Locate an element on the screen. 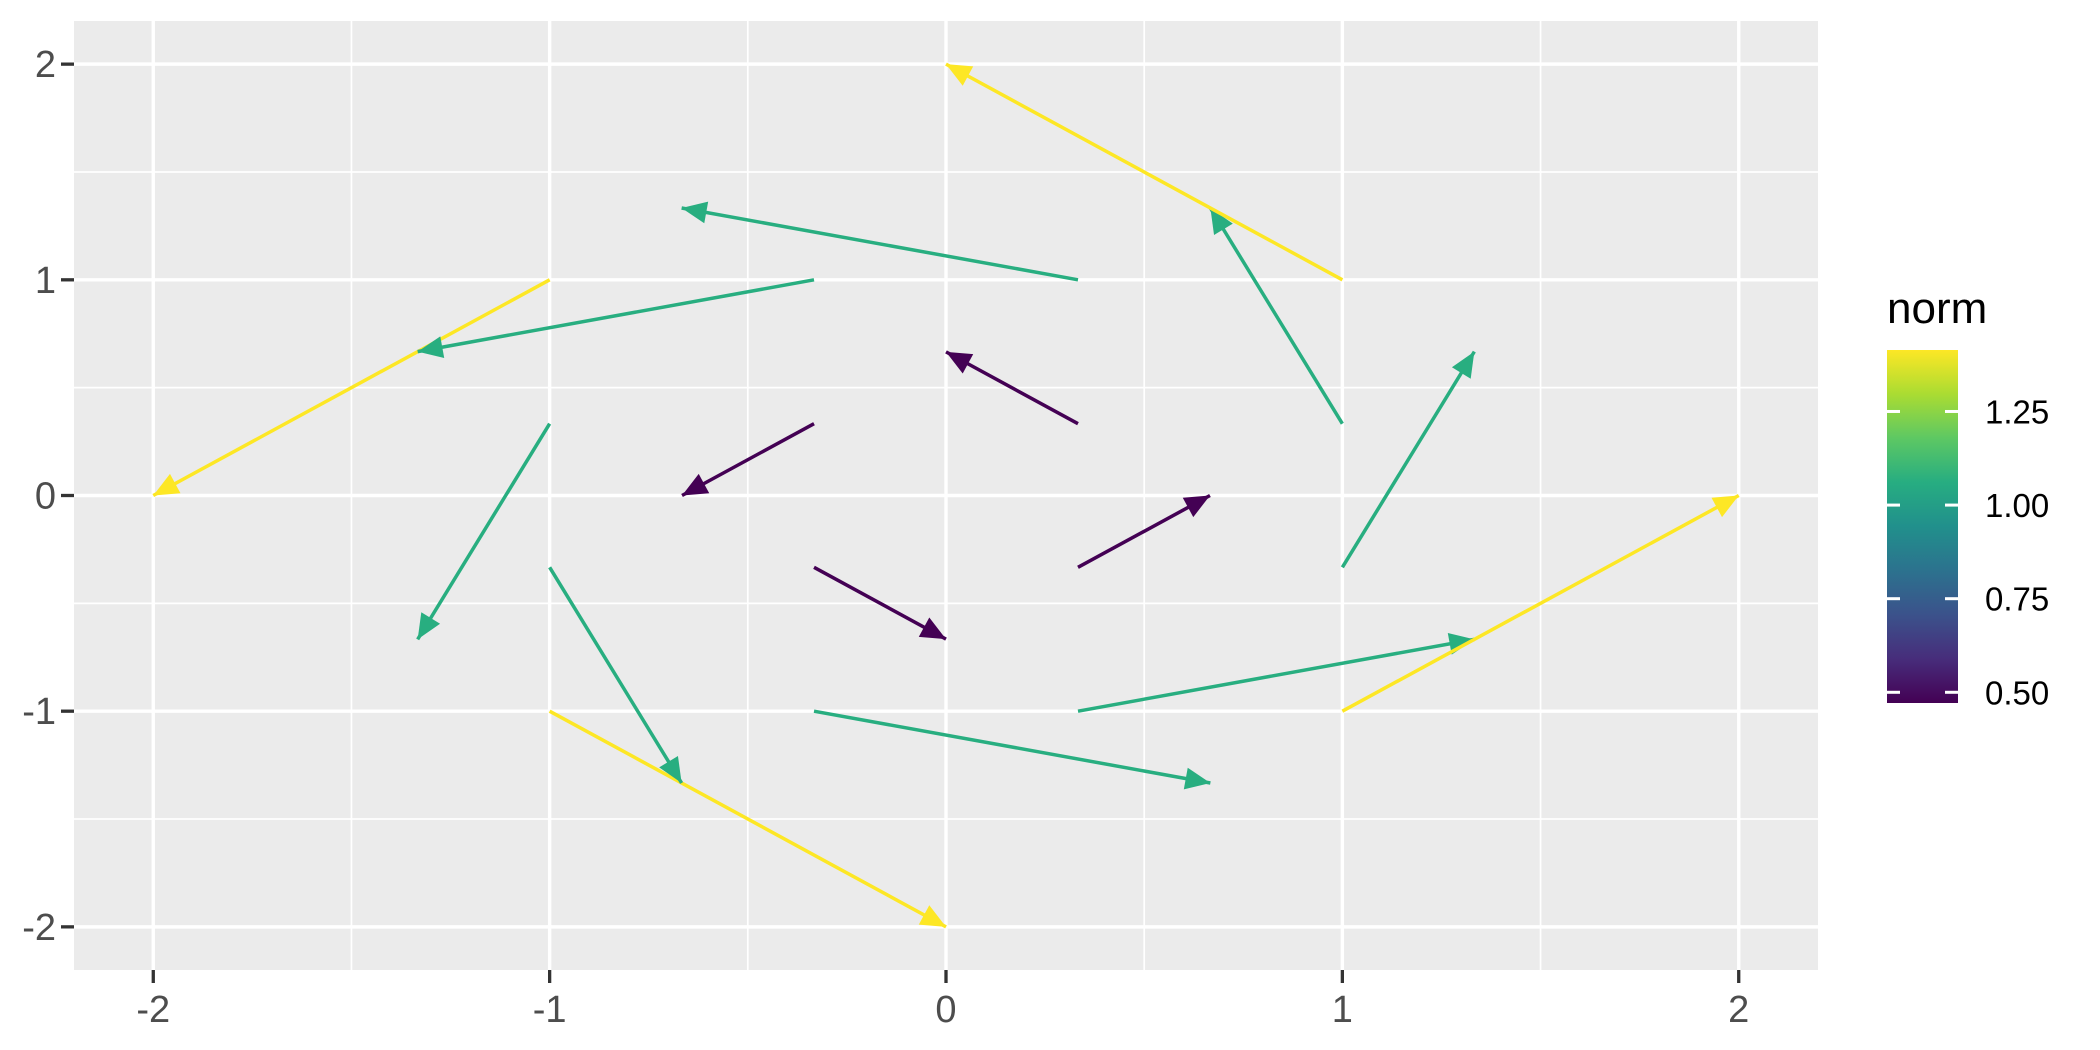 The height and width of the screenshot is (1050, 2100). colorbar-legend: norm 0.50 0.75 1.00 1.25 is located at coordinates (1968, 497).